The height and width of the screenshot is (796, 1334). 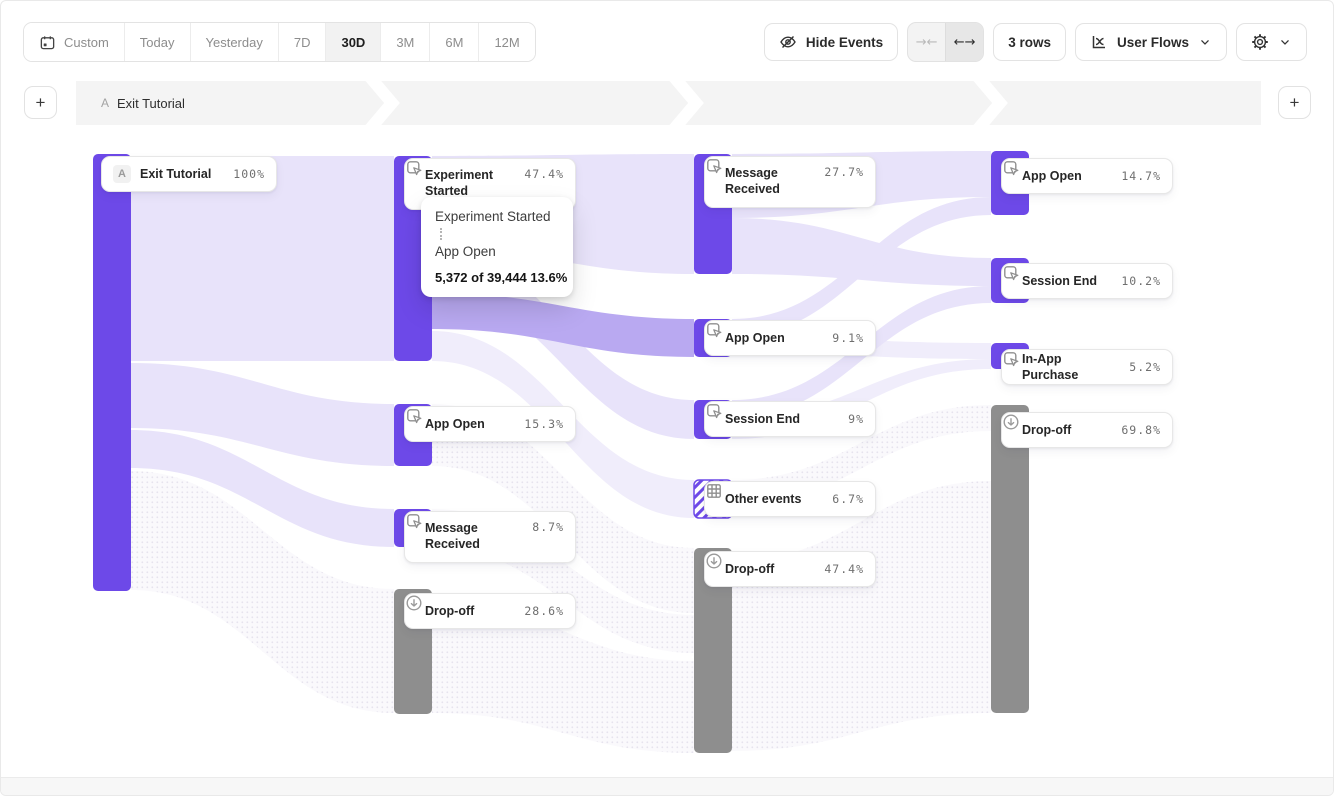 I want to click on view-type-dropdown: User Flows, so click(x=1150, y=42).